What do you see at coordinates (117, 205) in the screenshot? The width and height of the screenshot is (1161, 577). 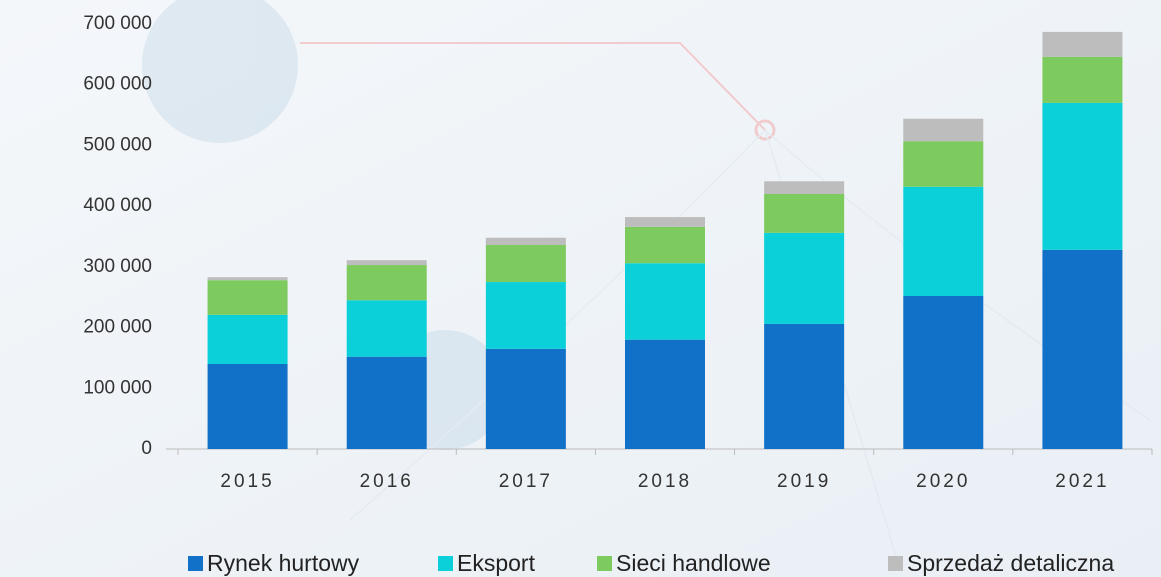 I see `y-tick-label: 400 000` at bounding box center [117, 205].